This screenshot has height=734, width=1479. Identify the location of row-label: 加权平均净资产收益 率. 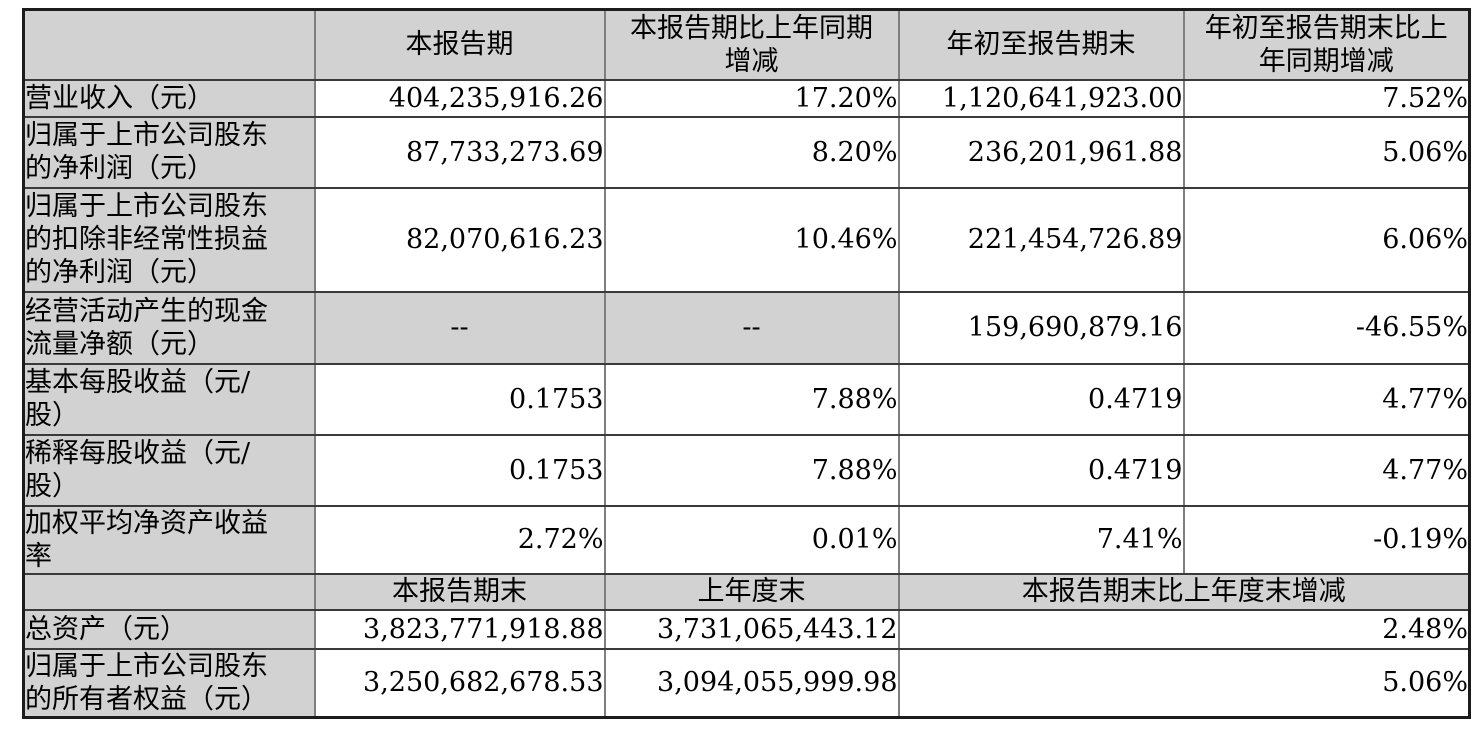
(169, 539).